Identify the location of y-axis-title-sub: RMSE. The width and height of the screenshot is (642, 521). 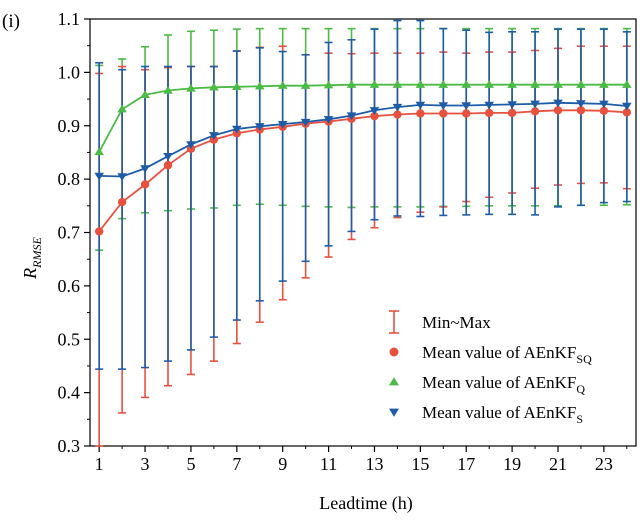
(37, 253).